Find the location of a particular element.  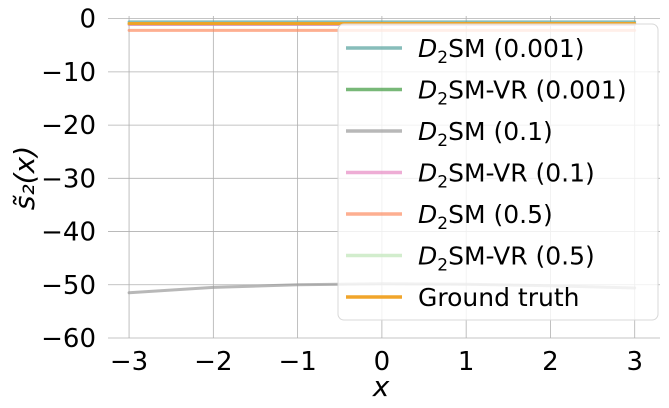

legend-entry: D2SM (0.001) is located at coordinates (501, 51).